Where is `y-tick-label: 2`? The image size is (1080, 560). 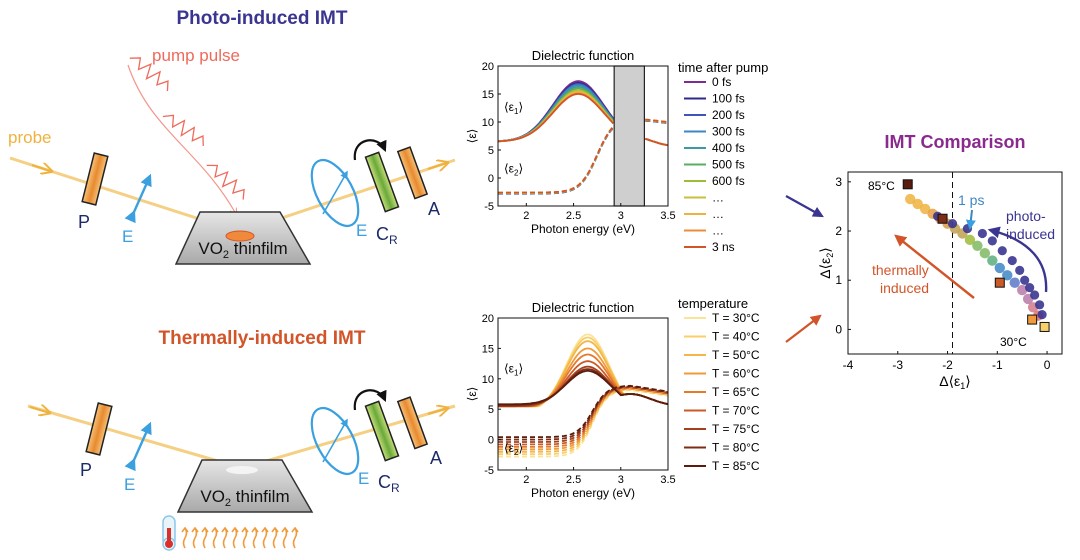
y-tick-label: 2 is located at coordinates (838, 231).